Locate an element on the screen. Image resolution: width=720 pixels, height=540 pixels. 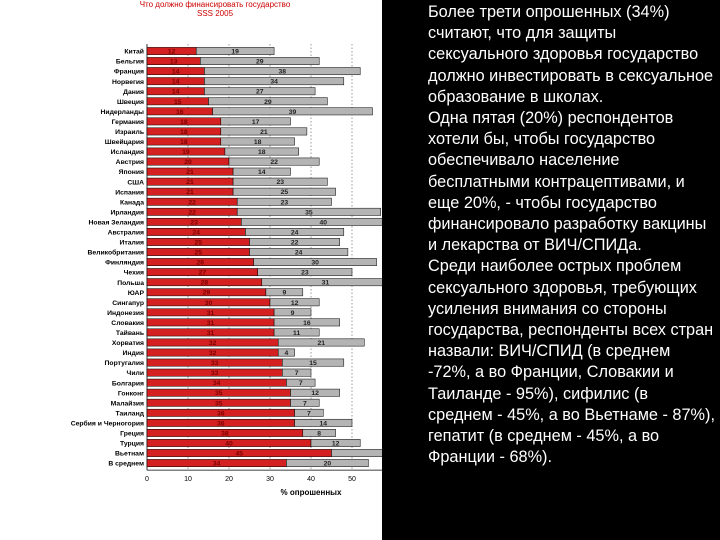
category-label: Польша is located at coordinates (130, 283).